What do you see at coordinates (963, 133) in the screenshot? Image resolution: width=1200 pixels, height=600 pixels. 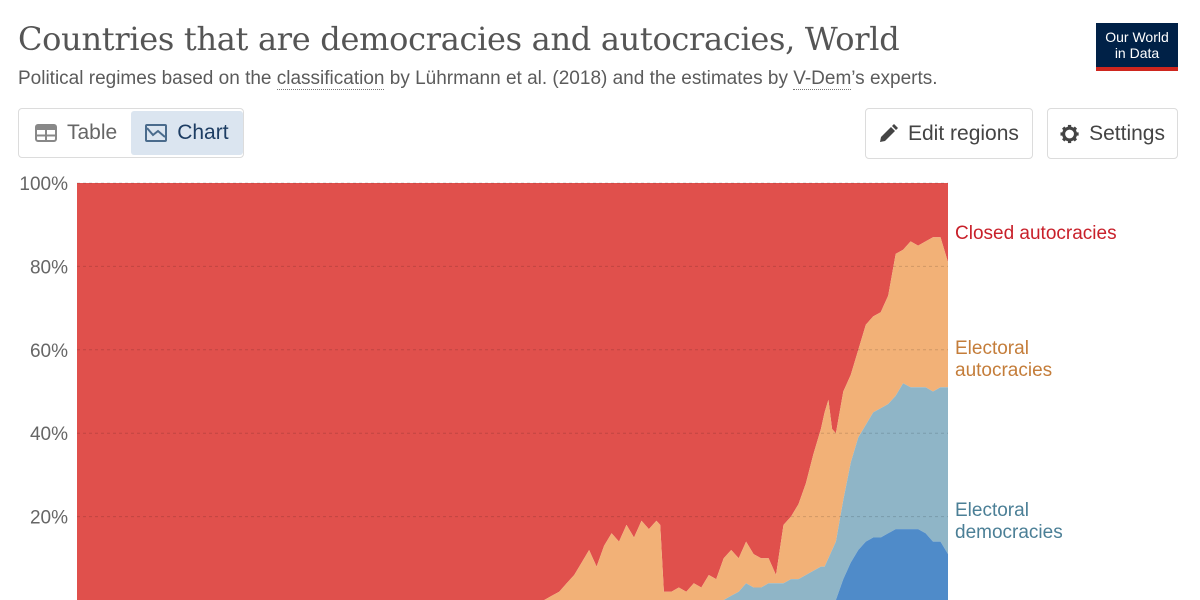 I see `edit-regions-label: Edit regions` at bounding box center [963, 133].